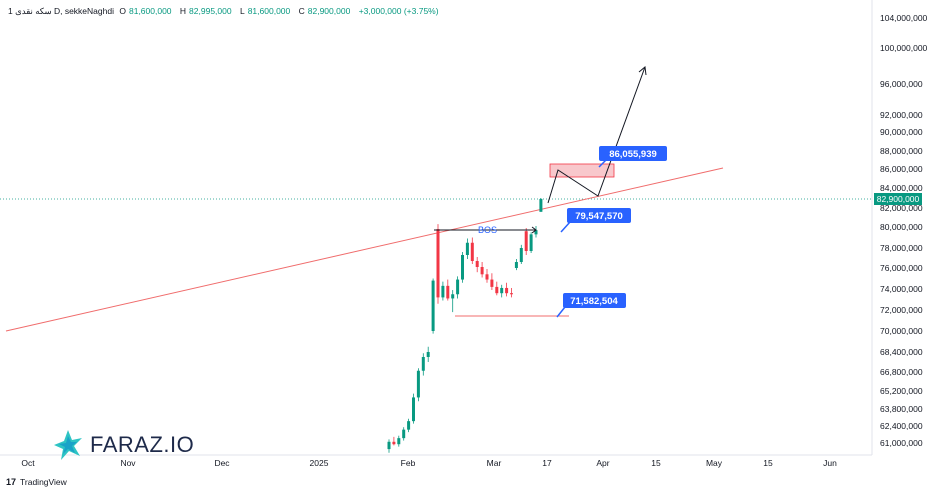  Describe the element at coordinates (901, 169) in the screenshot. I see `y-tick-label: 86,000,000` at that location.